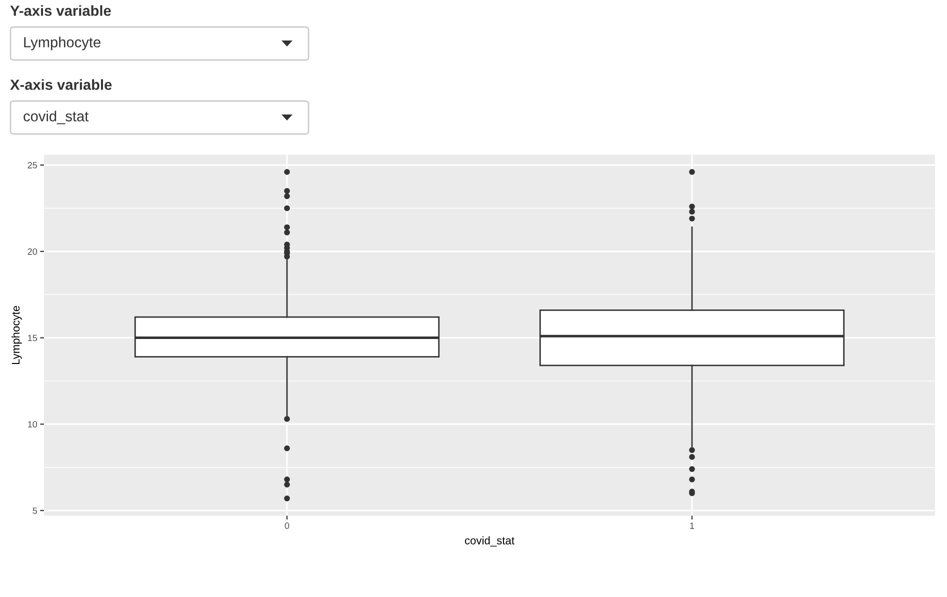 Image resolution: width=947 pixels, height=597 pixels. Describe the element at coordinates (60, 10) in the screenshot. I see `text: Y-axis variable` at that location.